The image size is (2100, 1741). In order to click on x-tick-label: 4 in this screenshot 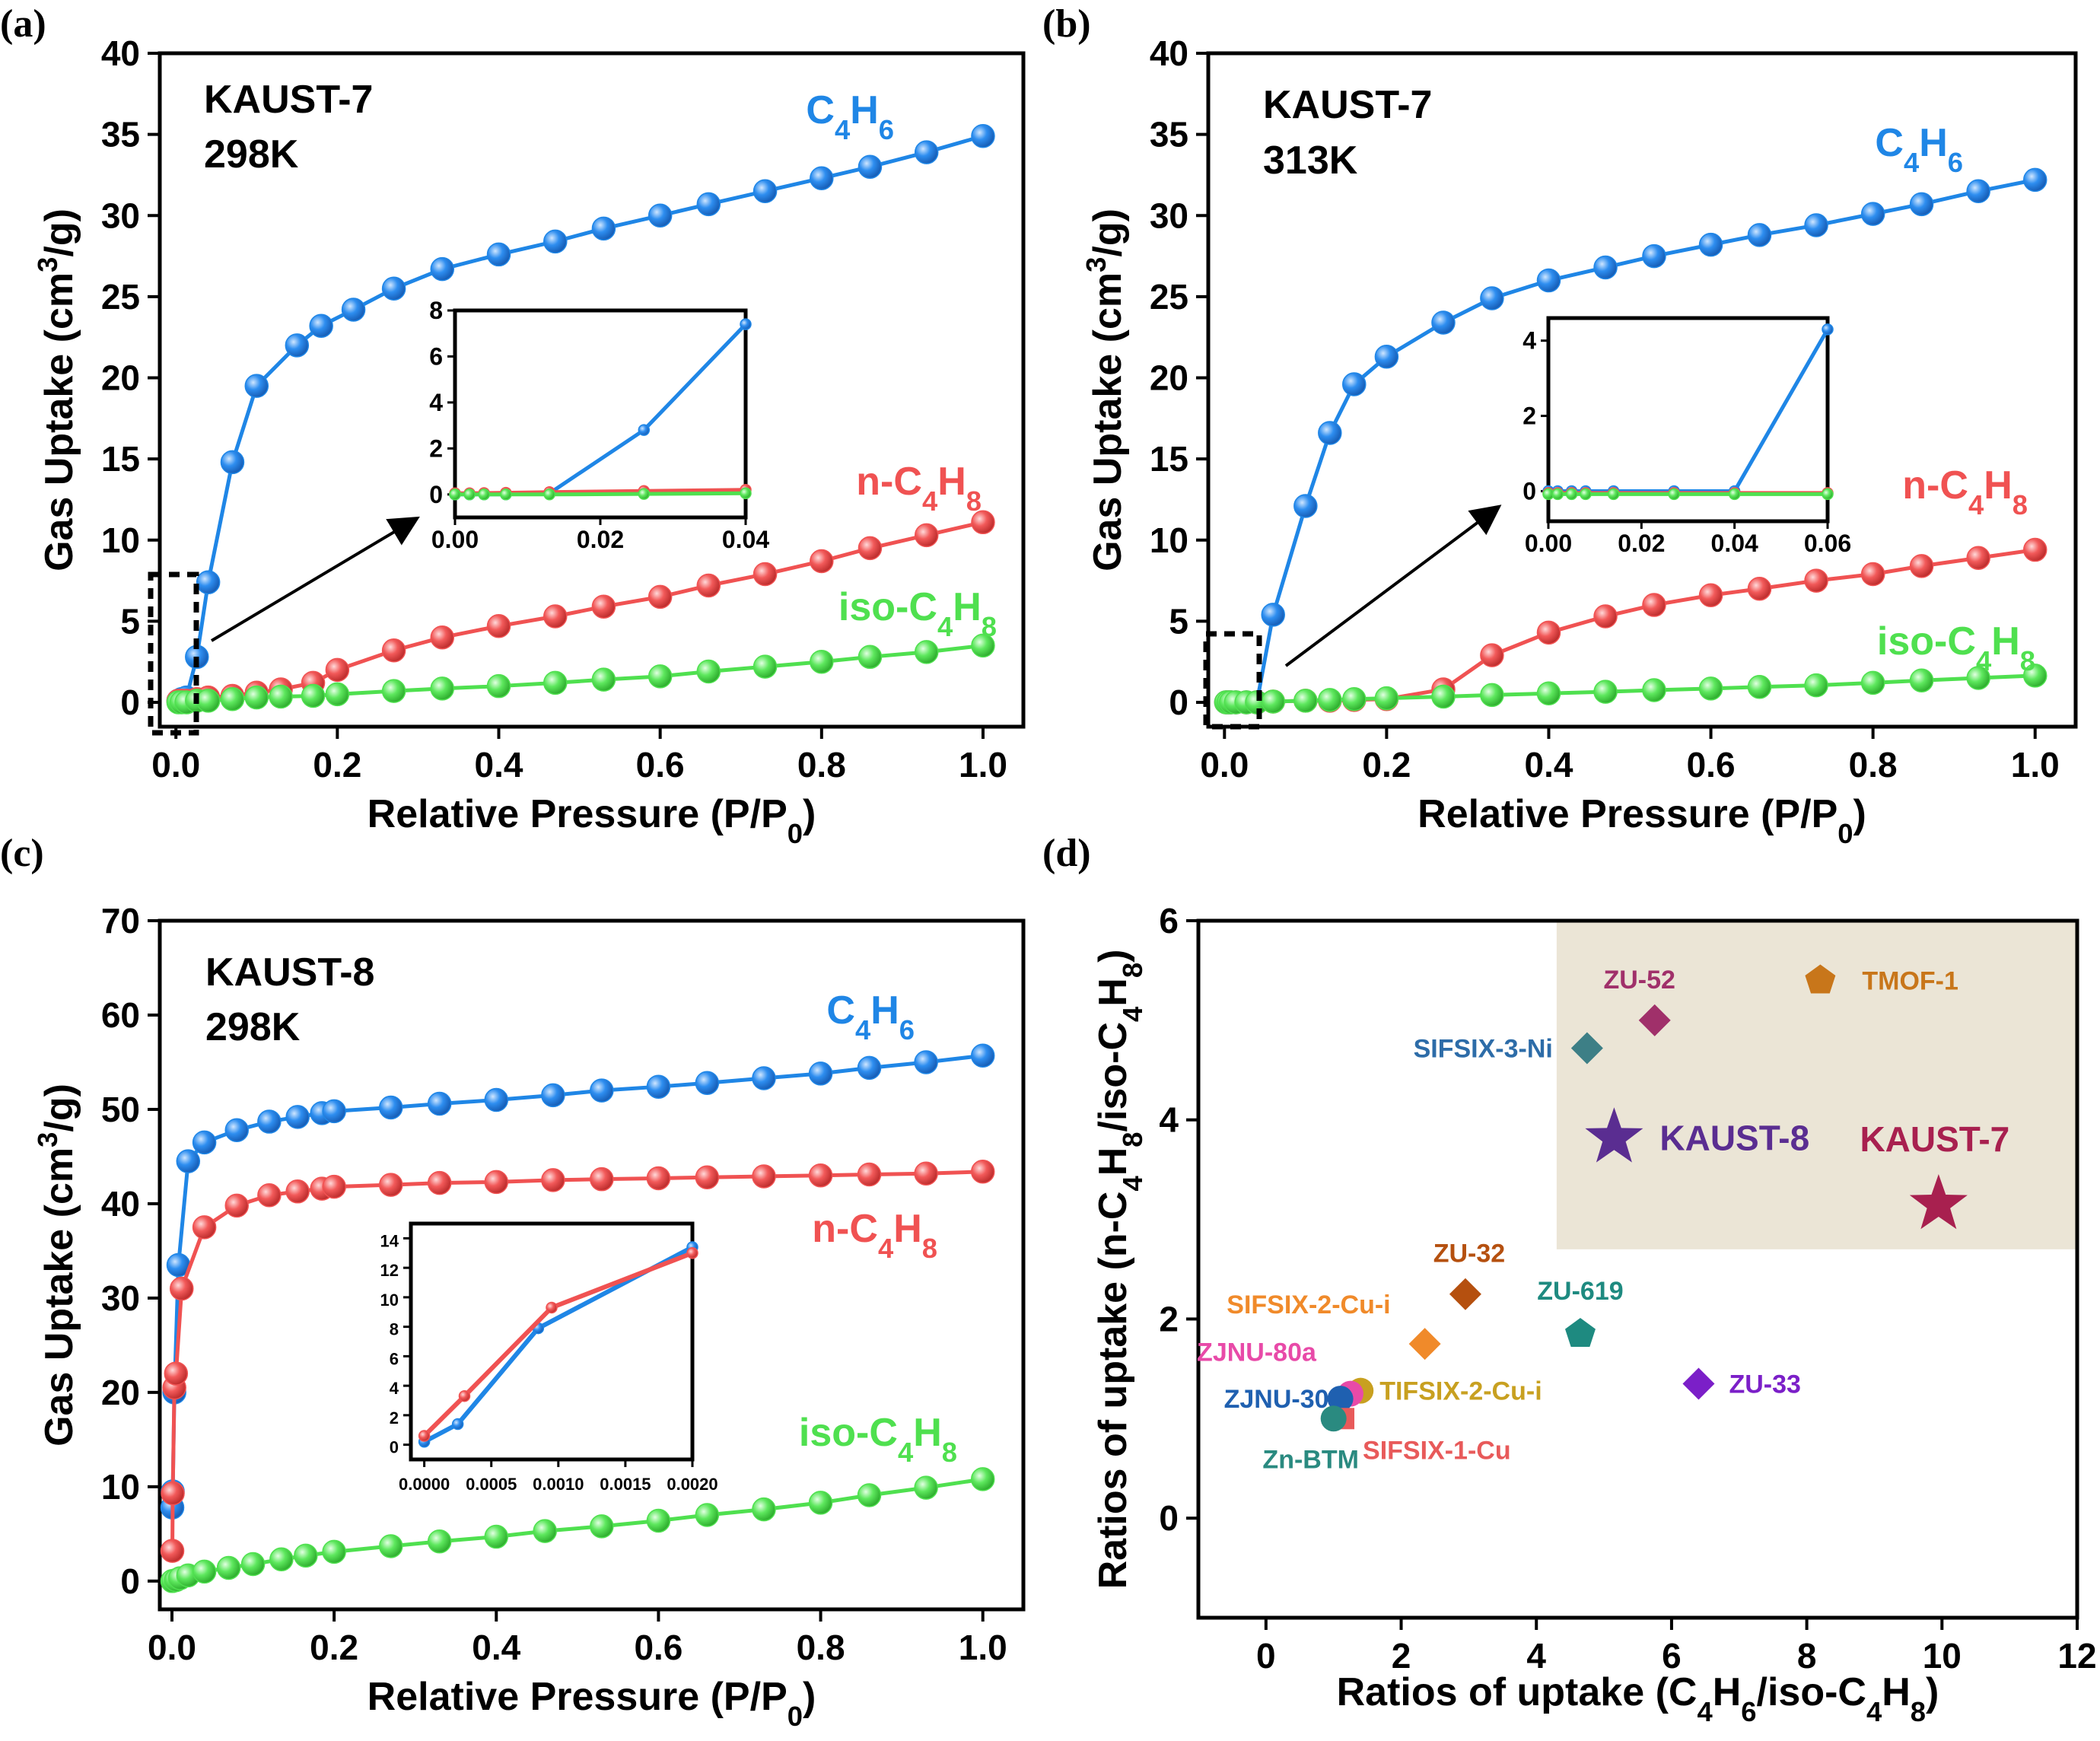, I will do `click(1536, 1656)`.